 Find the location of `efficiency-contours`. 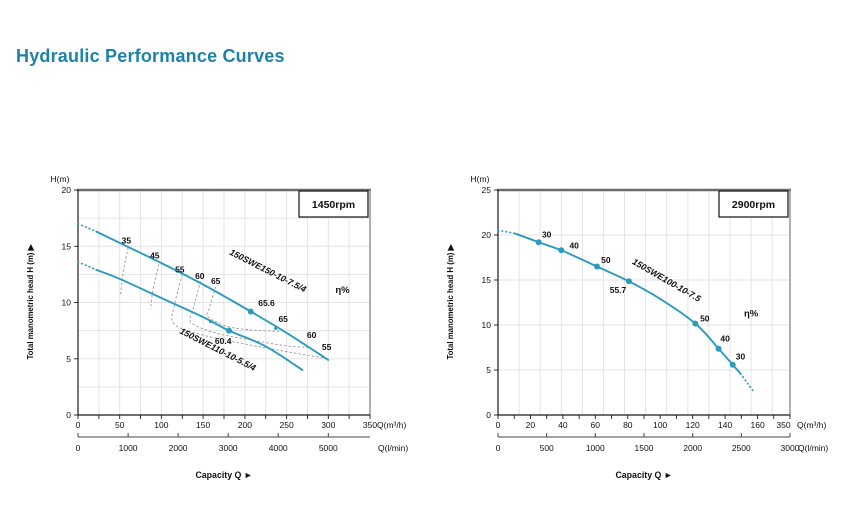

efficiency-contours is located at coordinates (222, 303).